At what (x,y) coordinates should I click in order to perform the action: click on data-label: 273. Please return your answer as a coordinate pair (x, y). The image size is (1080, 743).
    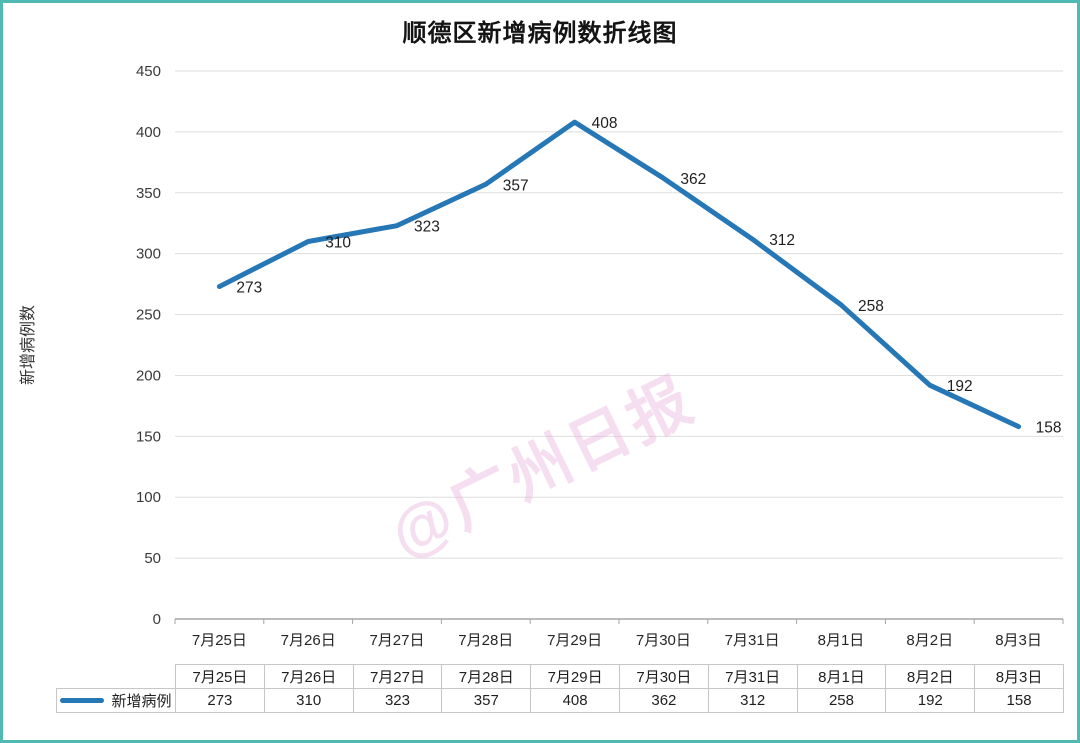
    Looking at the image, I should click on (249, 288).